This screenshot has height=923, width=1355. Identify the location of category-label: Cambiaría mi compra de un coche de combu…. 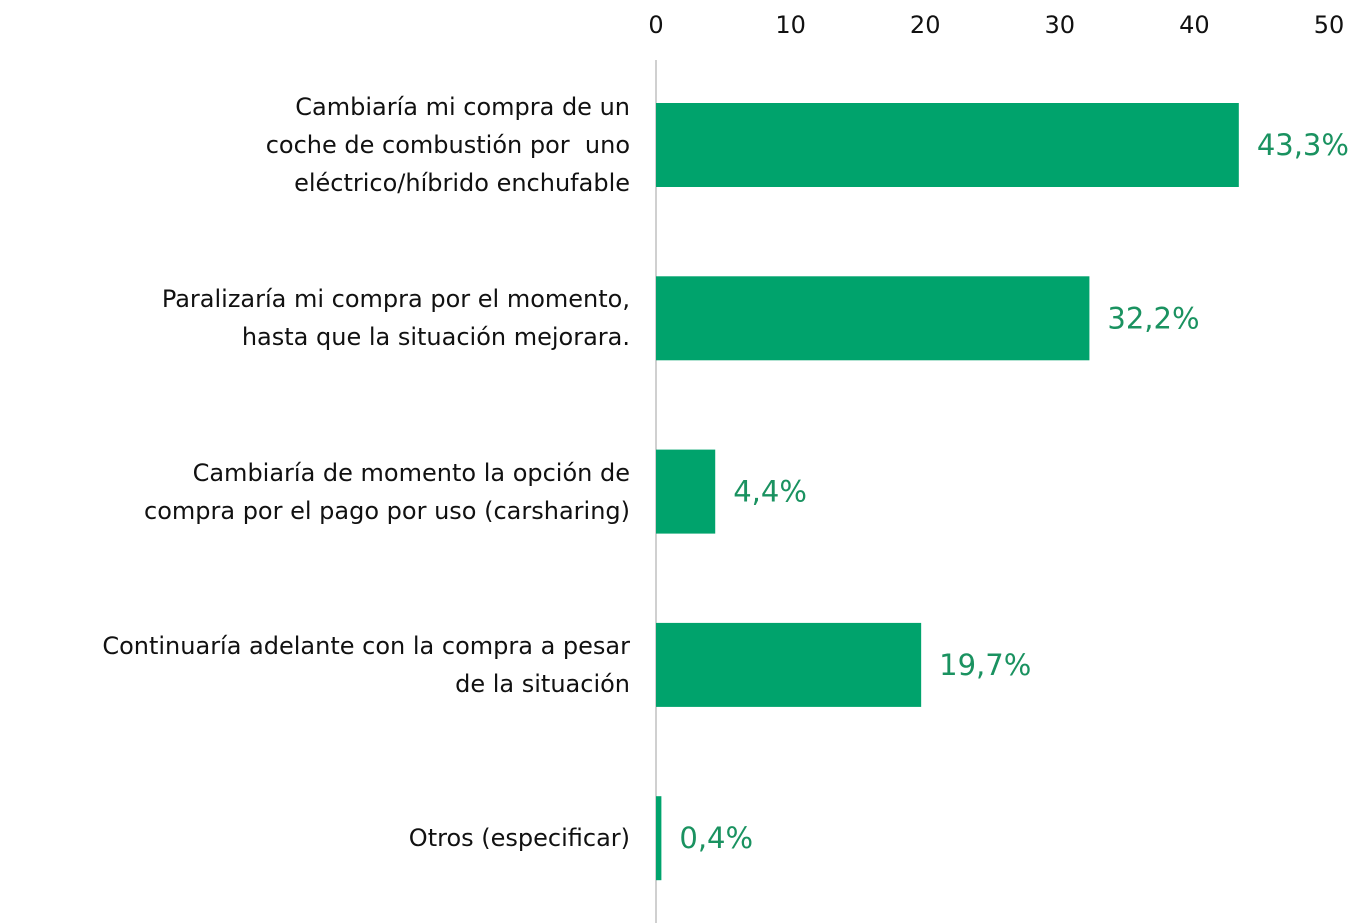
(447, 145).